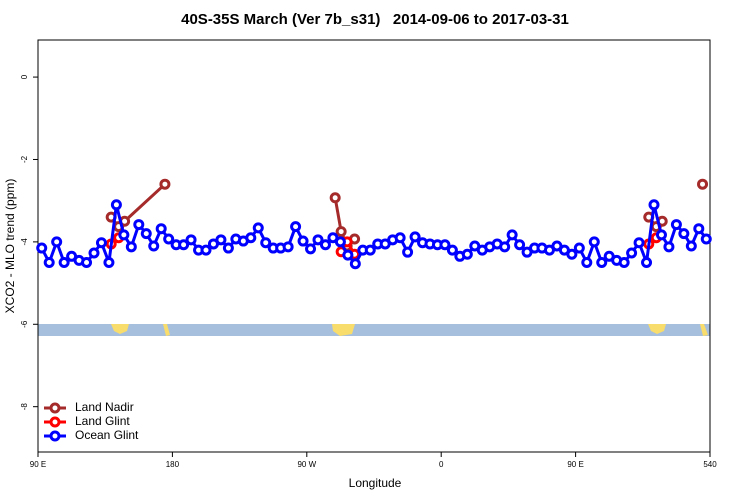  Describe the element at coordinates (24, 159) in the screenshot. I see `y-tick-label: -2` at that location.